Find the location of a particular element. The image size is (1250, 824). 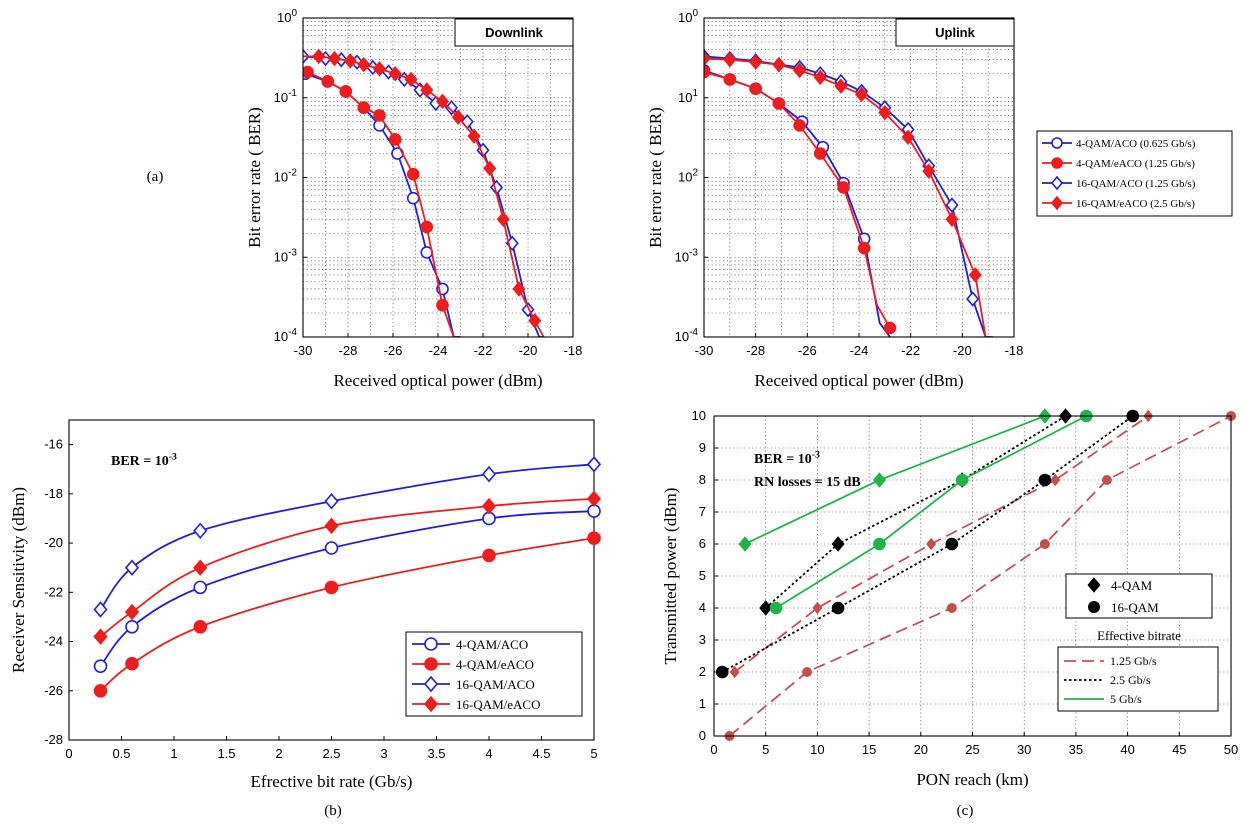

x-tick-label: 4 is located at coordinates (488, 753).